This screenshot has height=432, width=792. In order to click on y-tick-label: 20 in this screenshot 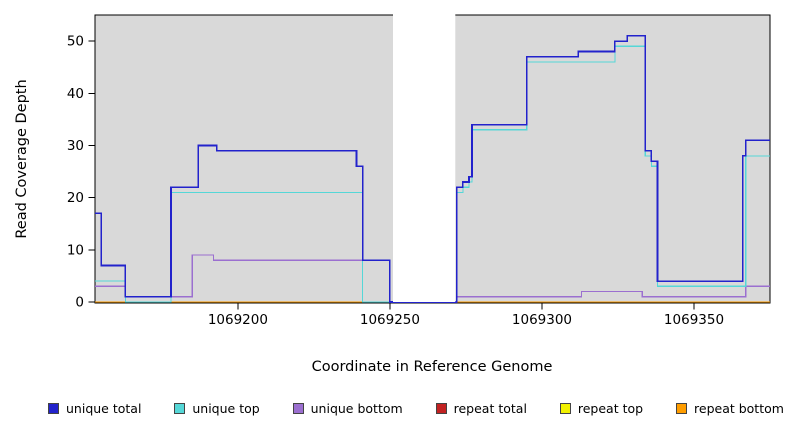, I will do `click(75, 198)`.